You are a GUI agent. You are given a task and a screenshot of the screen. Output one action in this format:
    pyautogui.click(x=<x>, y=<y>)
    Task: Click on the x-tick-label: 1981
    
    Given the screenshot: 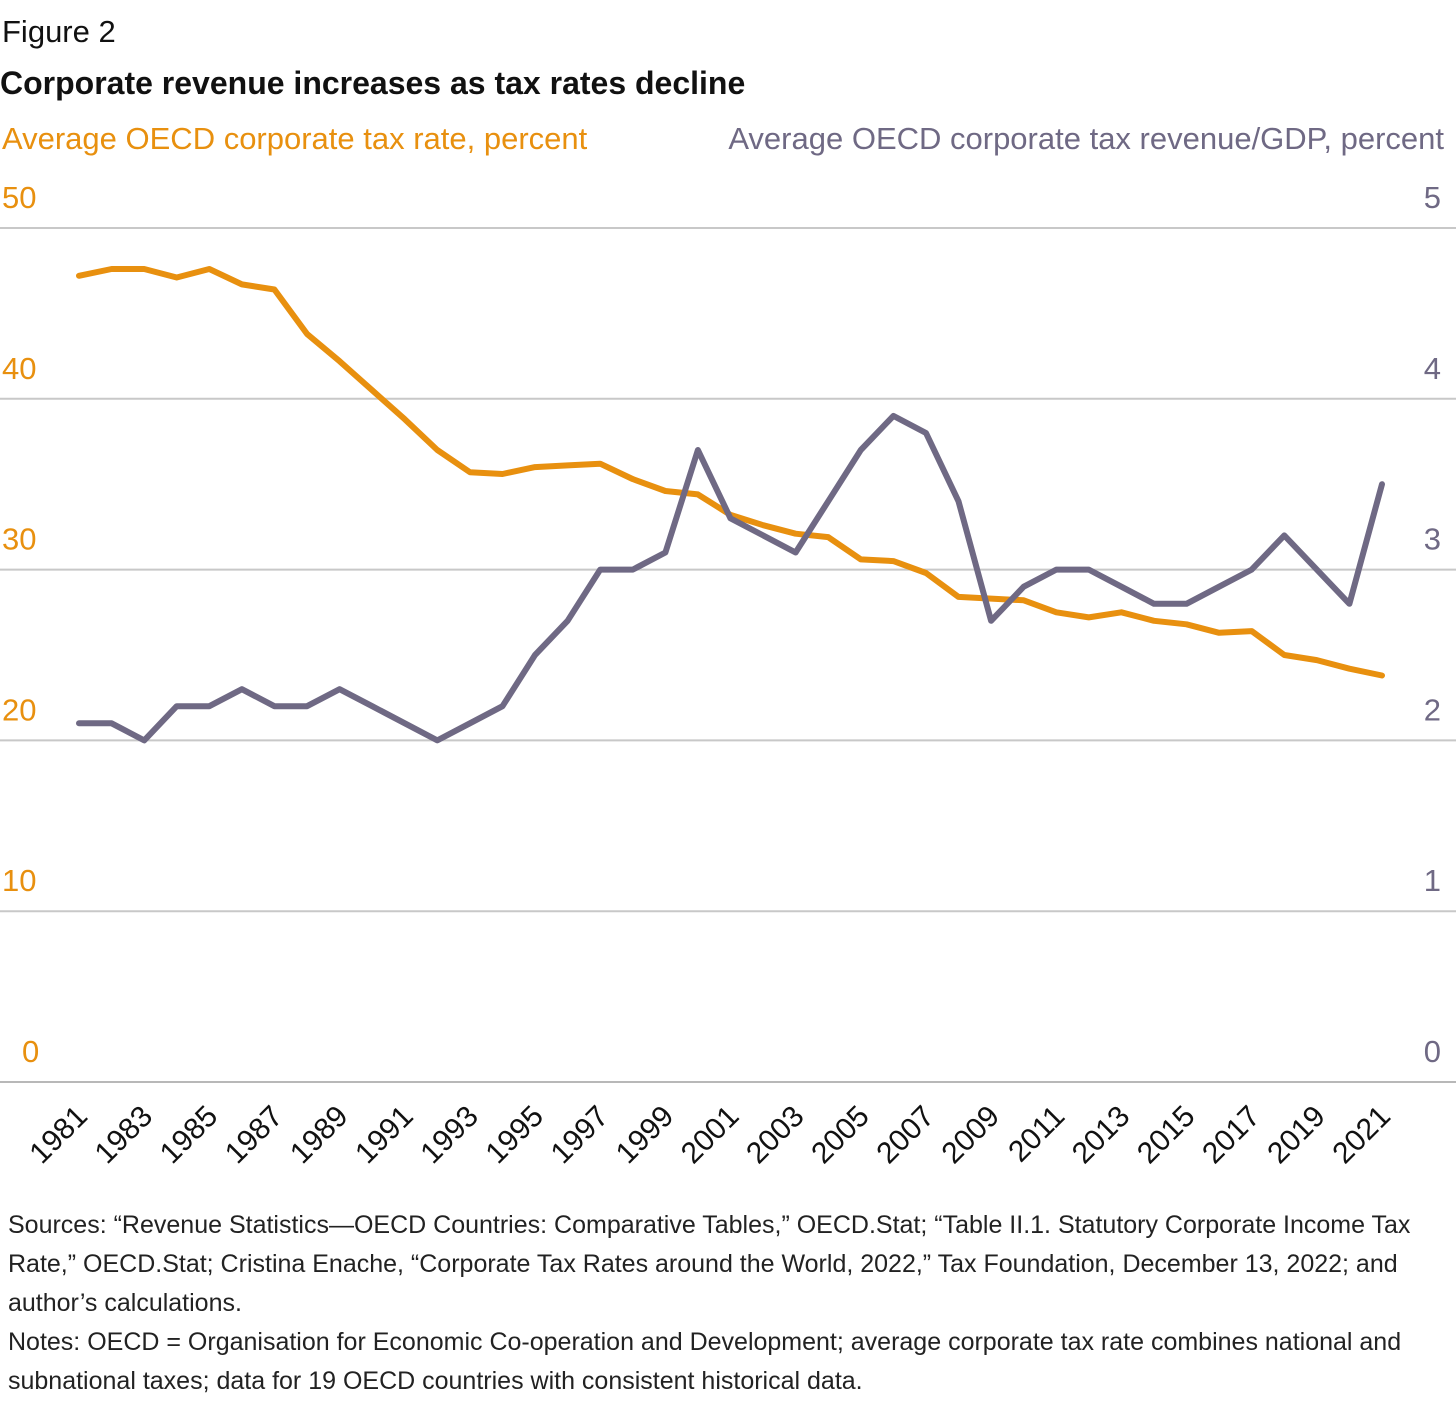 What is the action you would take?
    pyautogui.click(x=58, y=1135)
    